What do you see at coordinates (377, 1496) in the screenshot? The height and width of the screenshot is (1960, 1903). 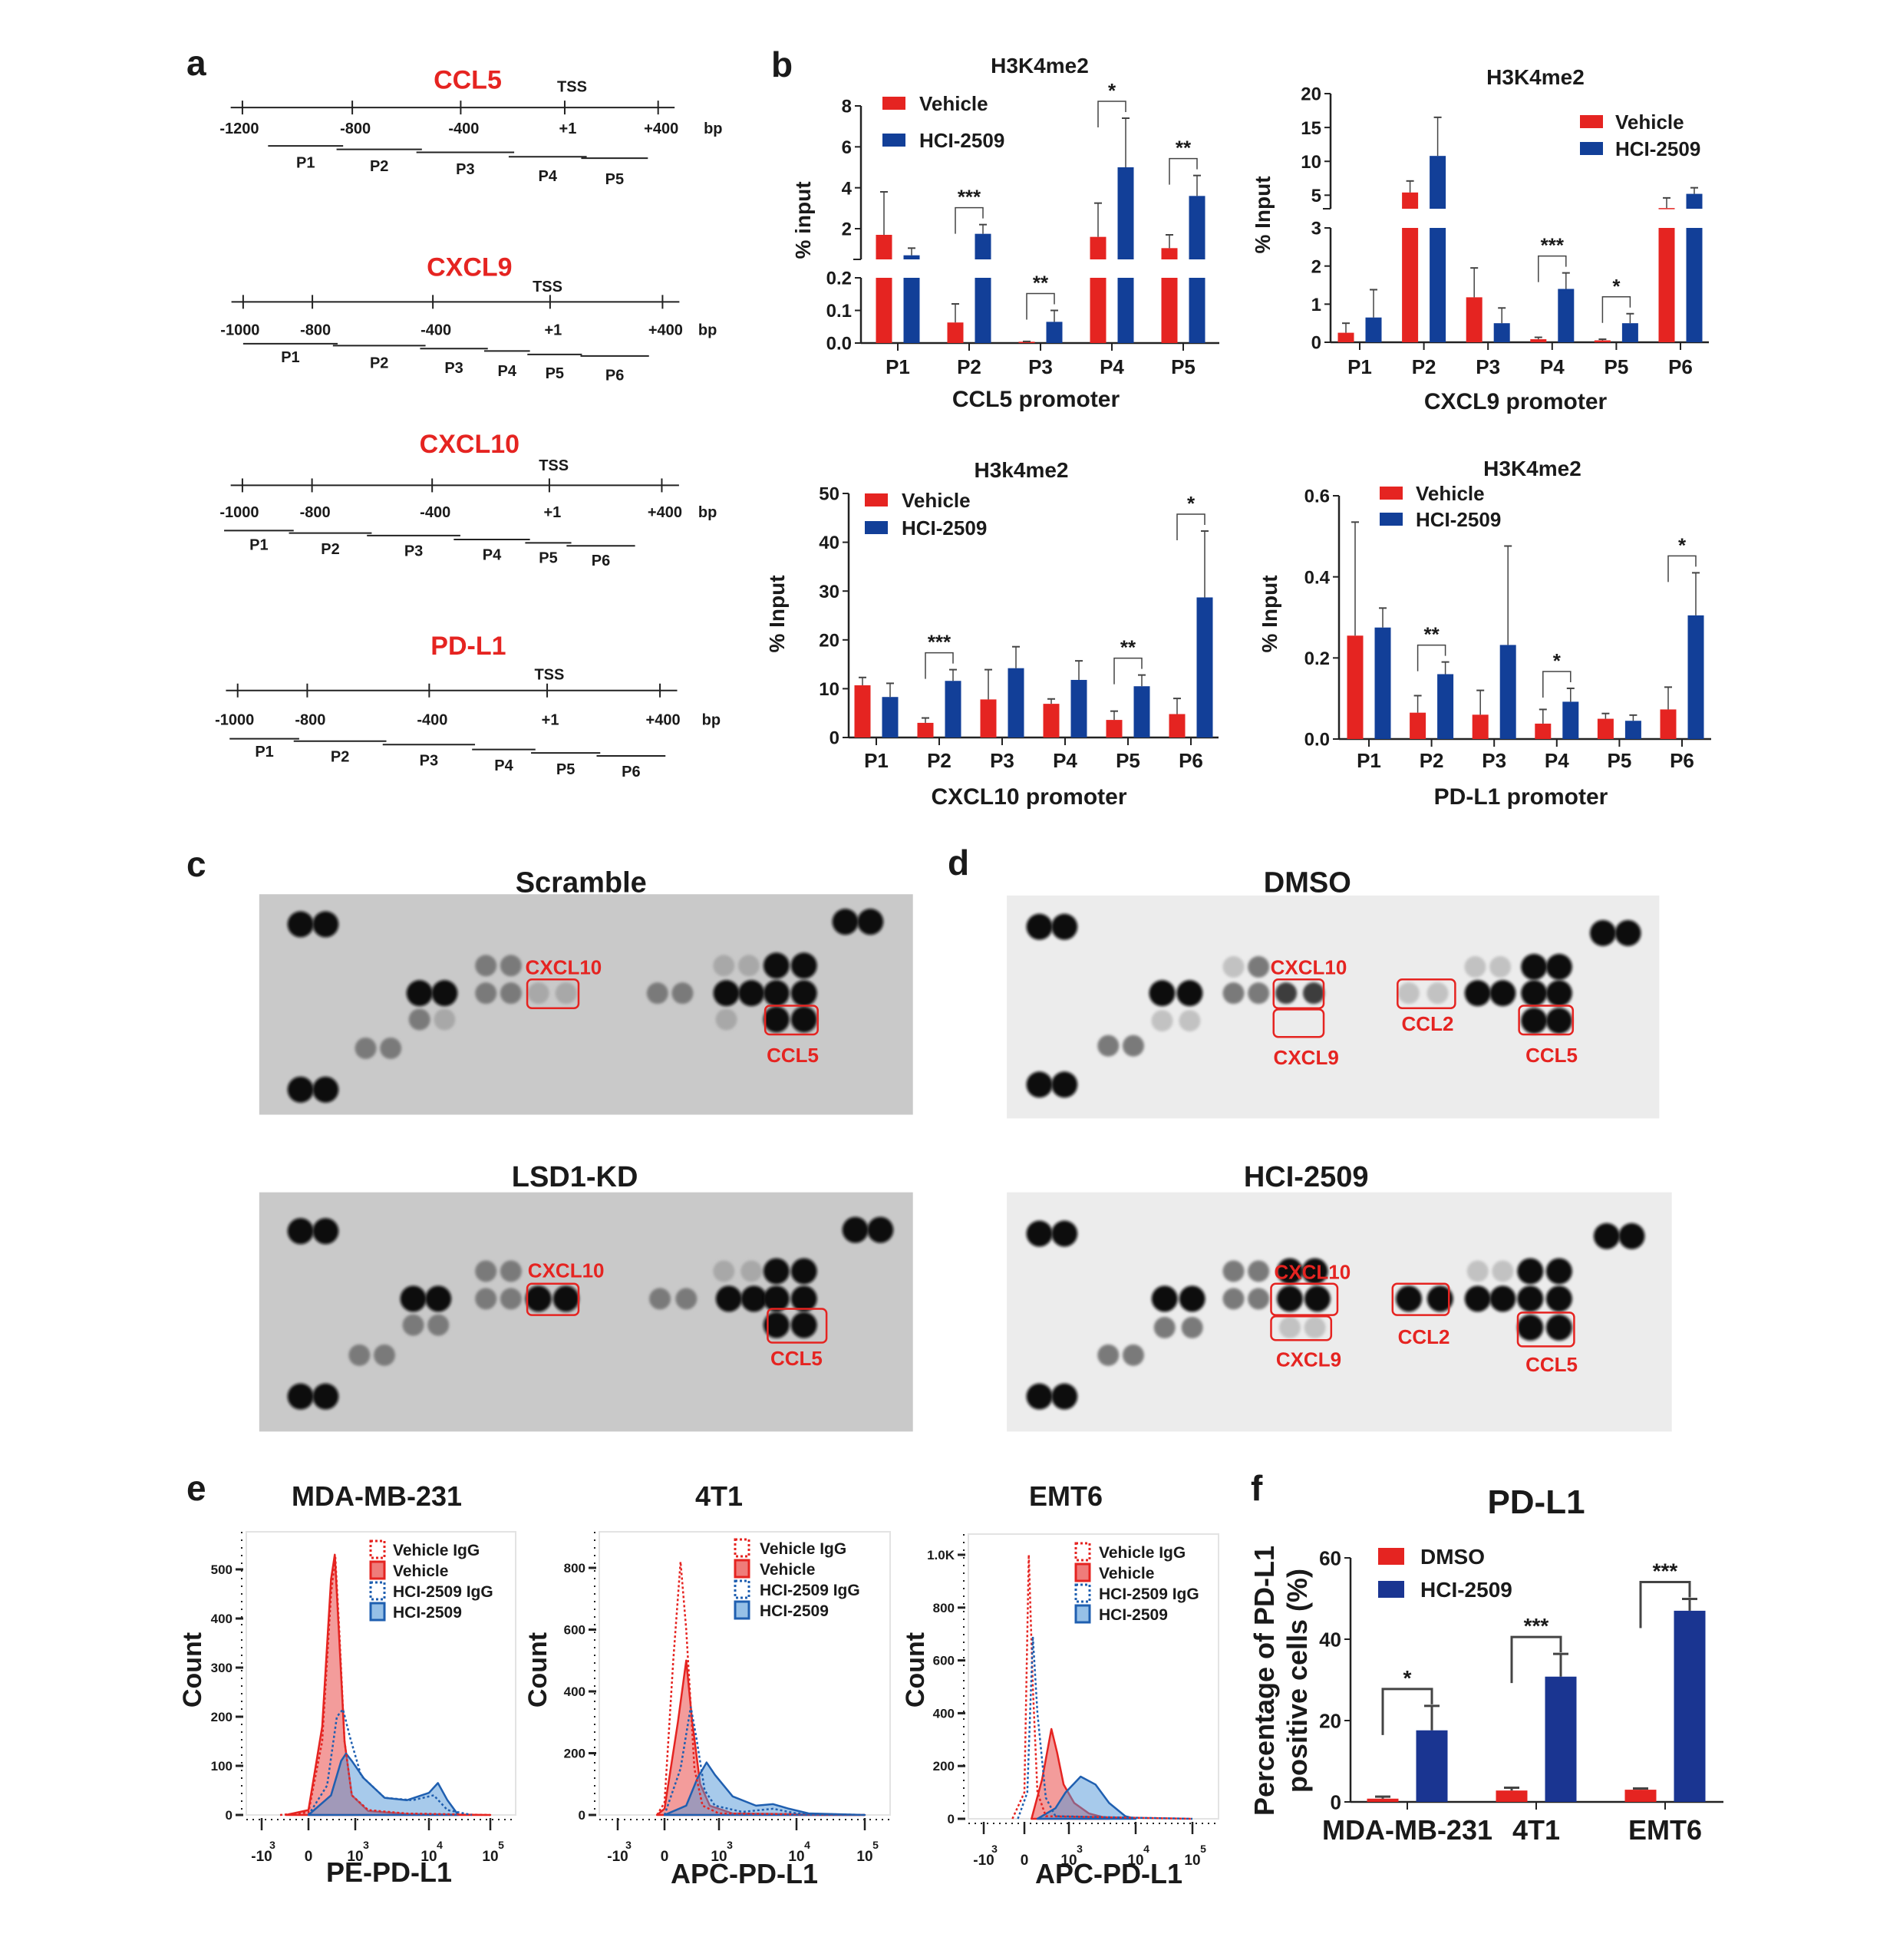 I see `chart-title: MDA-MB-231` at bounding box center [377, 1496].